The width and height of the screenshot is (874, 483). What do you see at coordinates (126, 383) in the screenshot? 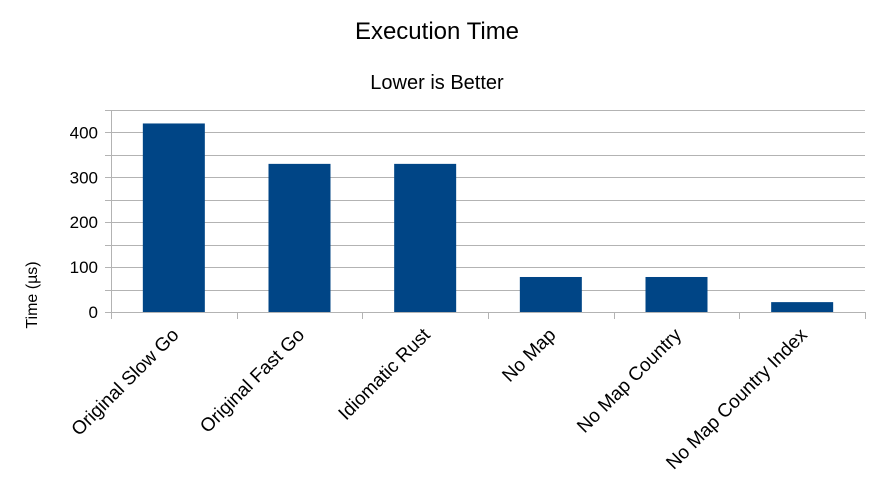
I see `x-category-label: Original Slow Go` at bounding box center [126, 383].